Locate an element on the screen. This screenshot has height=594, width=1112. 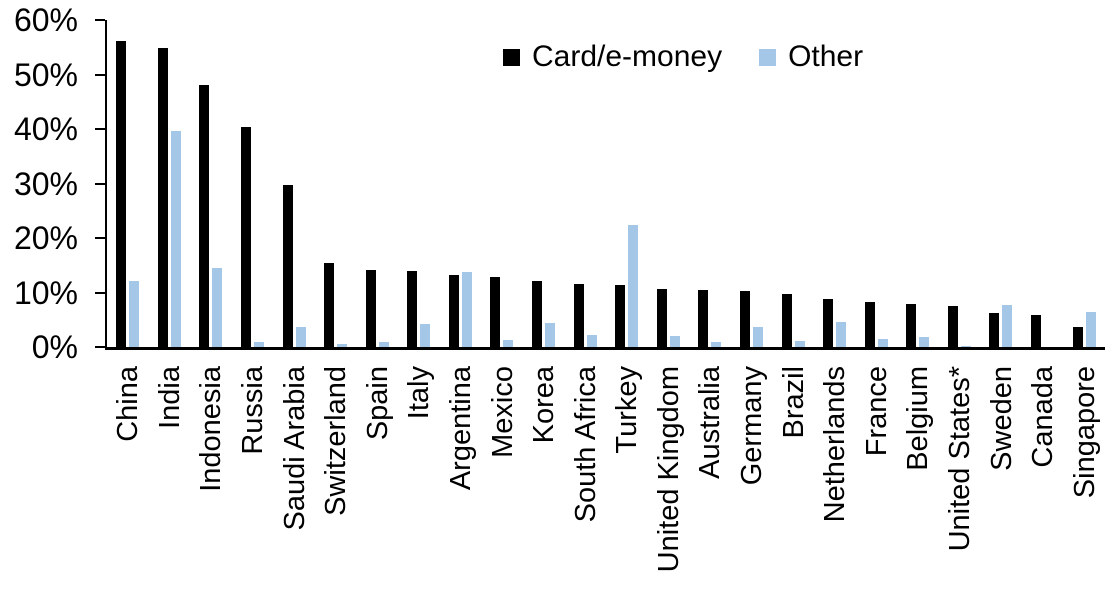
bar-other-united-kingdom is located at coordinates (674, 341).